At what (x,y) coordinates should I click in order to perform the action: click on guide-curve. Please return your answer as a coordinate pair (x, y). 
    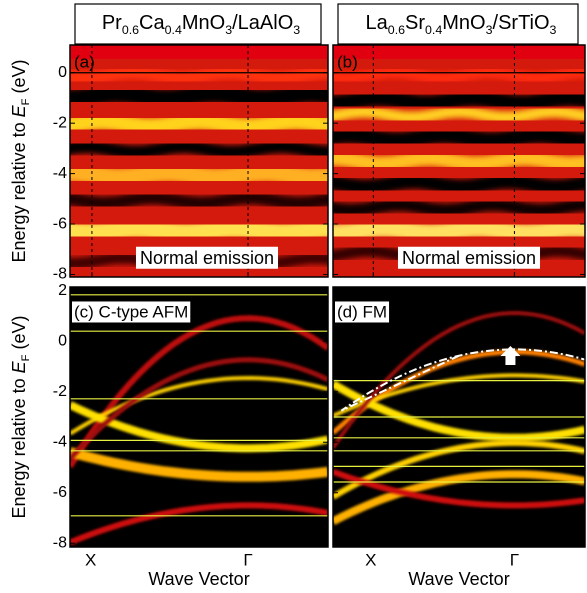
    Looking at the image, I should click on (462, 380).